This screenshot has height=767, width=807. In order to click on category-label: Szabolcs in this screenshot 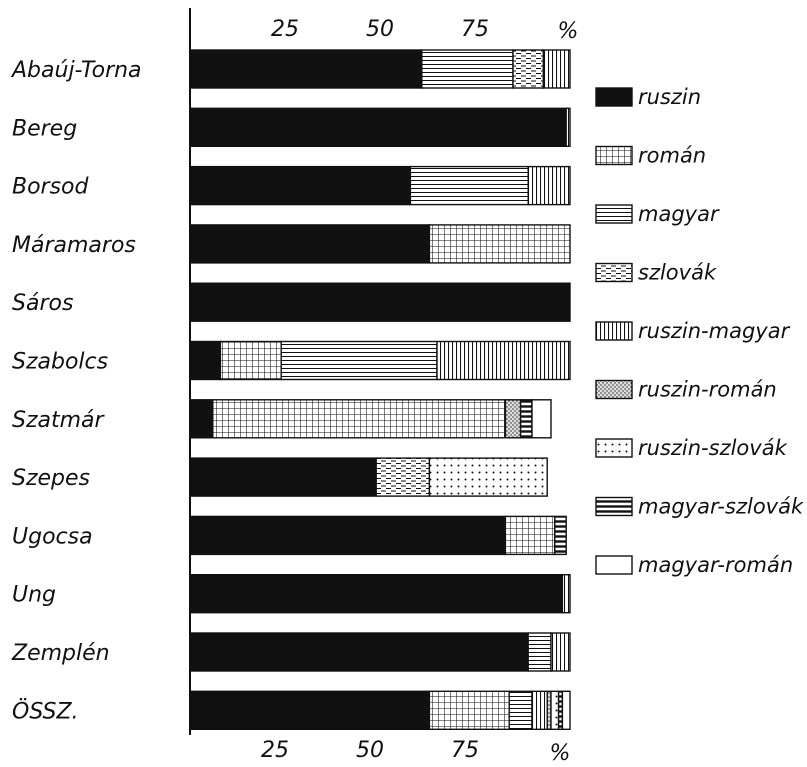, I will do `click(60, 362)`.